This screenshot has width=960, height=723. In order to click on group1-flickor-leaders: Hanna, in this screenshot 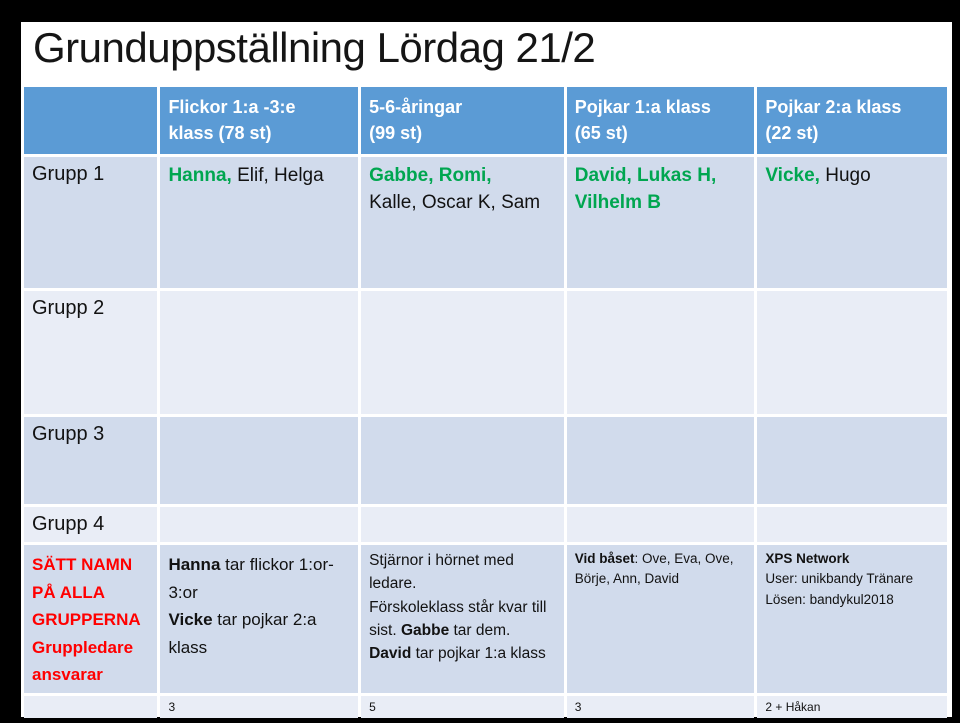, I will do `click(200, 175)`.